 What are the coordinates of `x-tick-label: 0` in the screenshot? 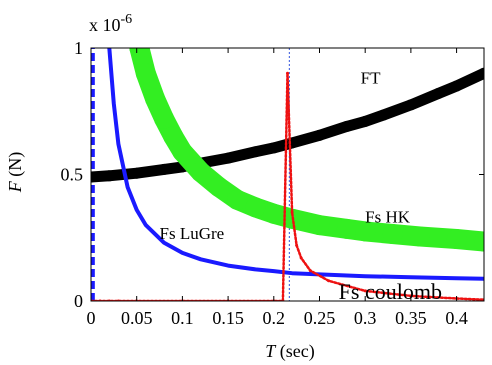 It's located at (91, 318).